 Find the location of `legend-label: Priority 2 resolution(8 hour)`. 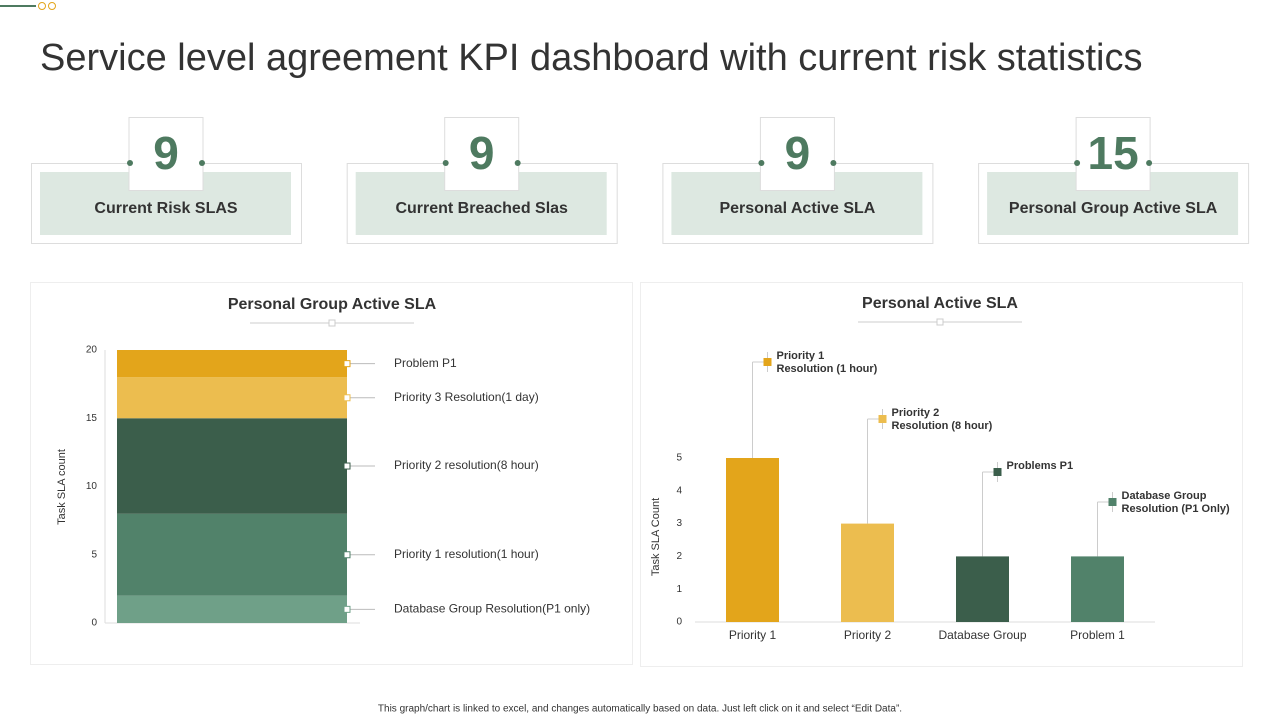

legend-label: Priority 2 resolution(8 hour) is located at coordinates (466, 465).